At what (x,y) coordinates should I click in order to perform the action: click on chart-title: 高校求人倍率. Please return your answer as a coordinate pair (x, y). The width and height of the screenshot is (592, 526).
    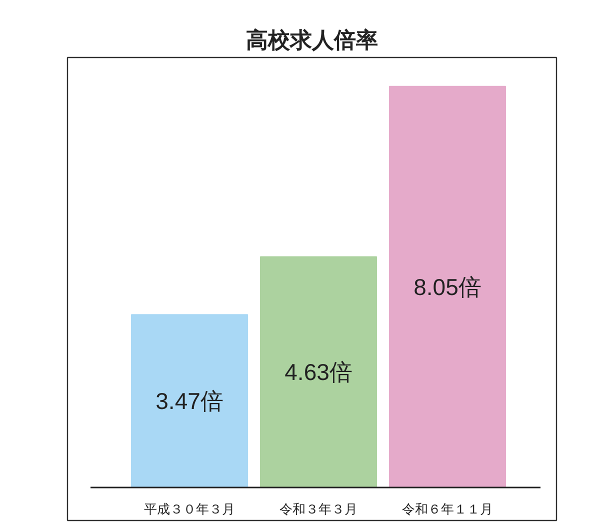
    Looking at the image, I should click on (312, 40).